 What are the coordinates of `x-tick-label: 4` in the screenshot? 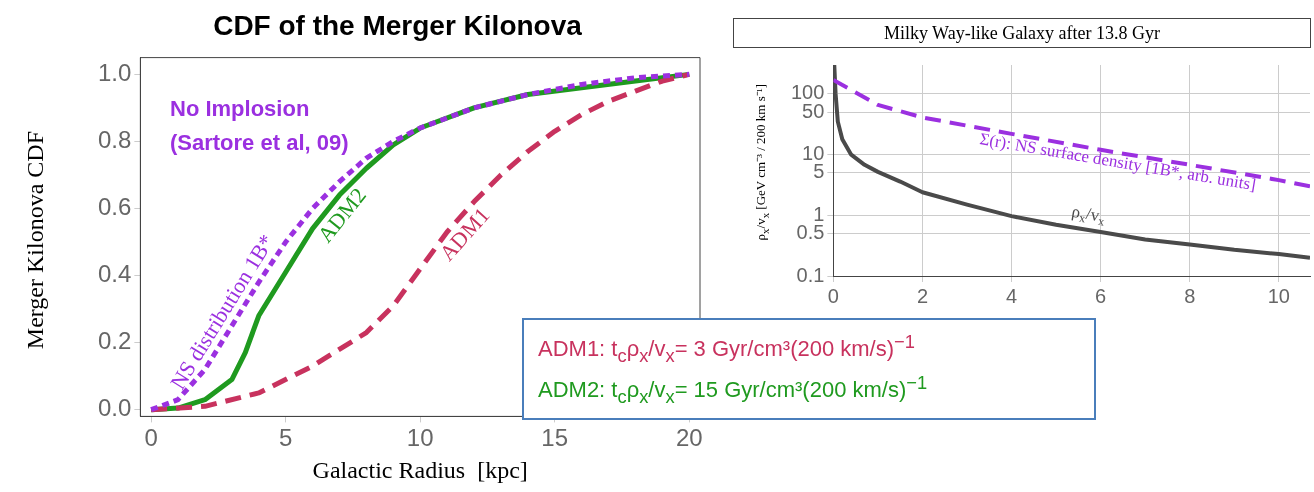 It's located at (1011, 295).